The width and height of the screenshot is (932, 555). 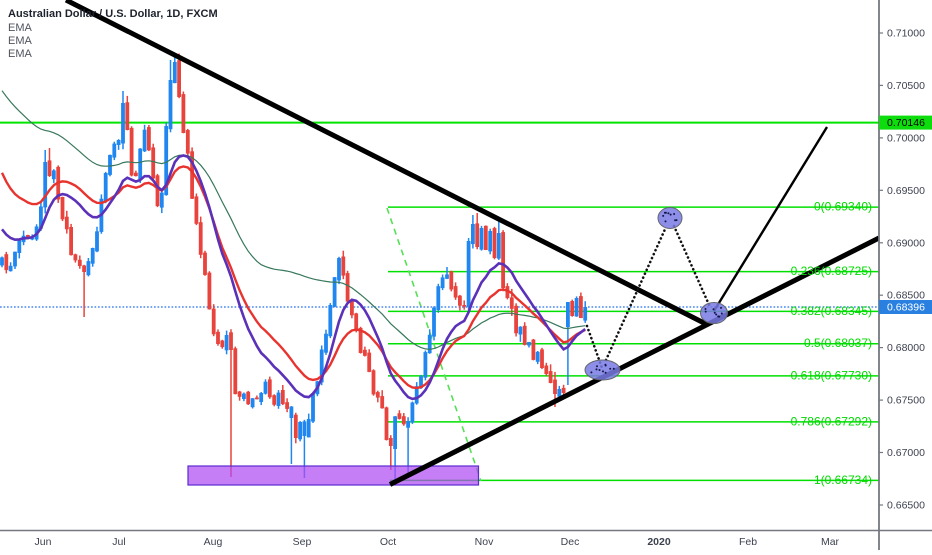 I want to click on svg-text: Feb, so click(x=748, y=542).